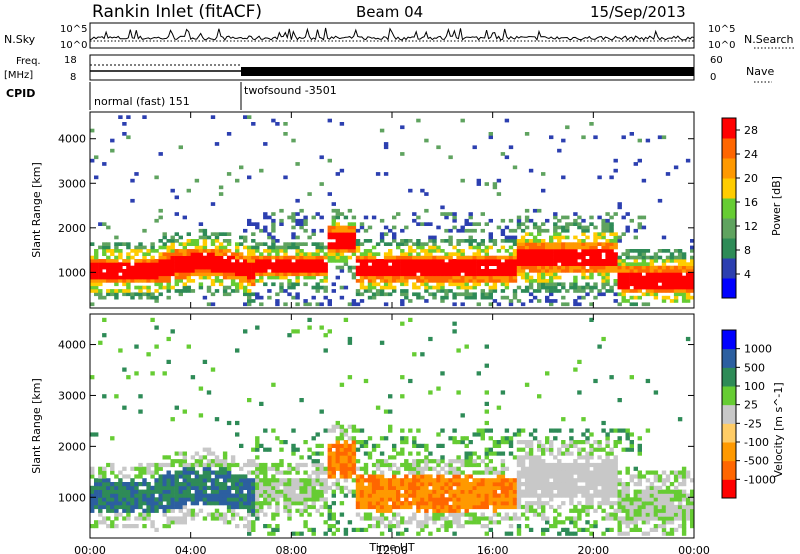  I want to click on x-tick-label: 08:00, so click(291, 549).